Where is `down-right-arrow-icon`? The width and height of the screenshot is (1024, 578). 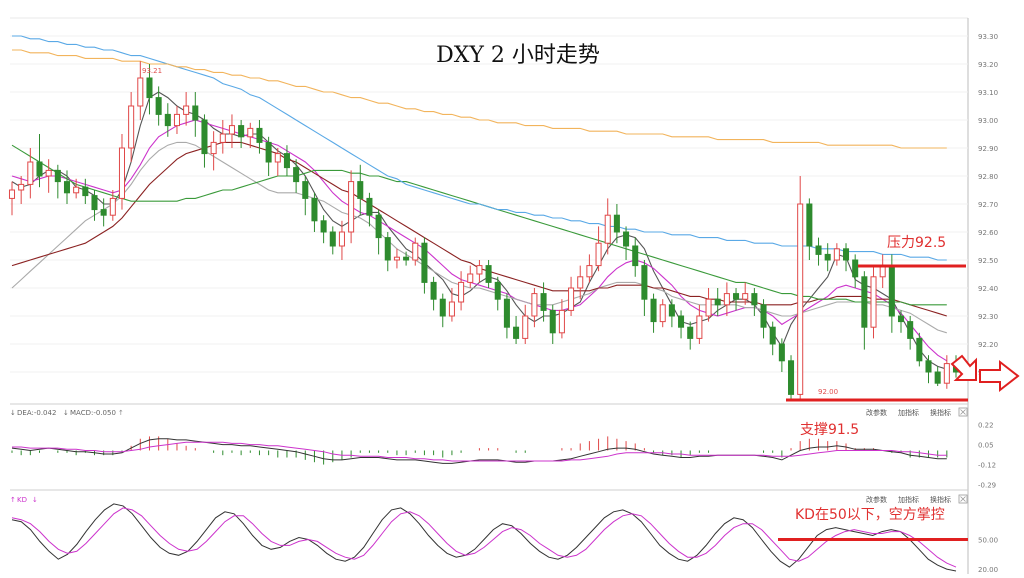
down-right-arrow-icon is located at coordinates (963, 367).